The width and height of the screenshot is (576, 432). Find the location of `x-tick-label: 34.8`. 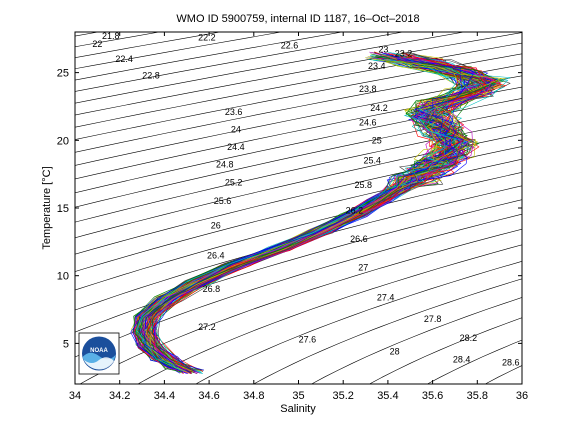

x-tick-label: 34.8 is located at coordinates (253, 396).